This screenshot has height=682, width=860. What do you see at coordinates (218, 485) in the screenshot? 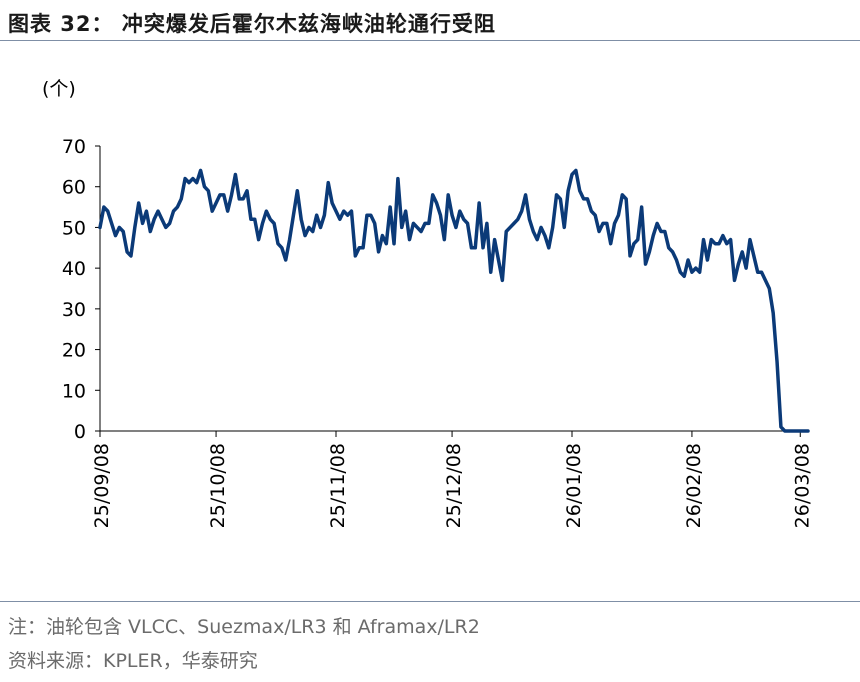
I see `x-tick-label: 25/10/08` at bounding box center [218, 485].